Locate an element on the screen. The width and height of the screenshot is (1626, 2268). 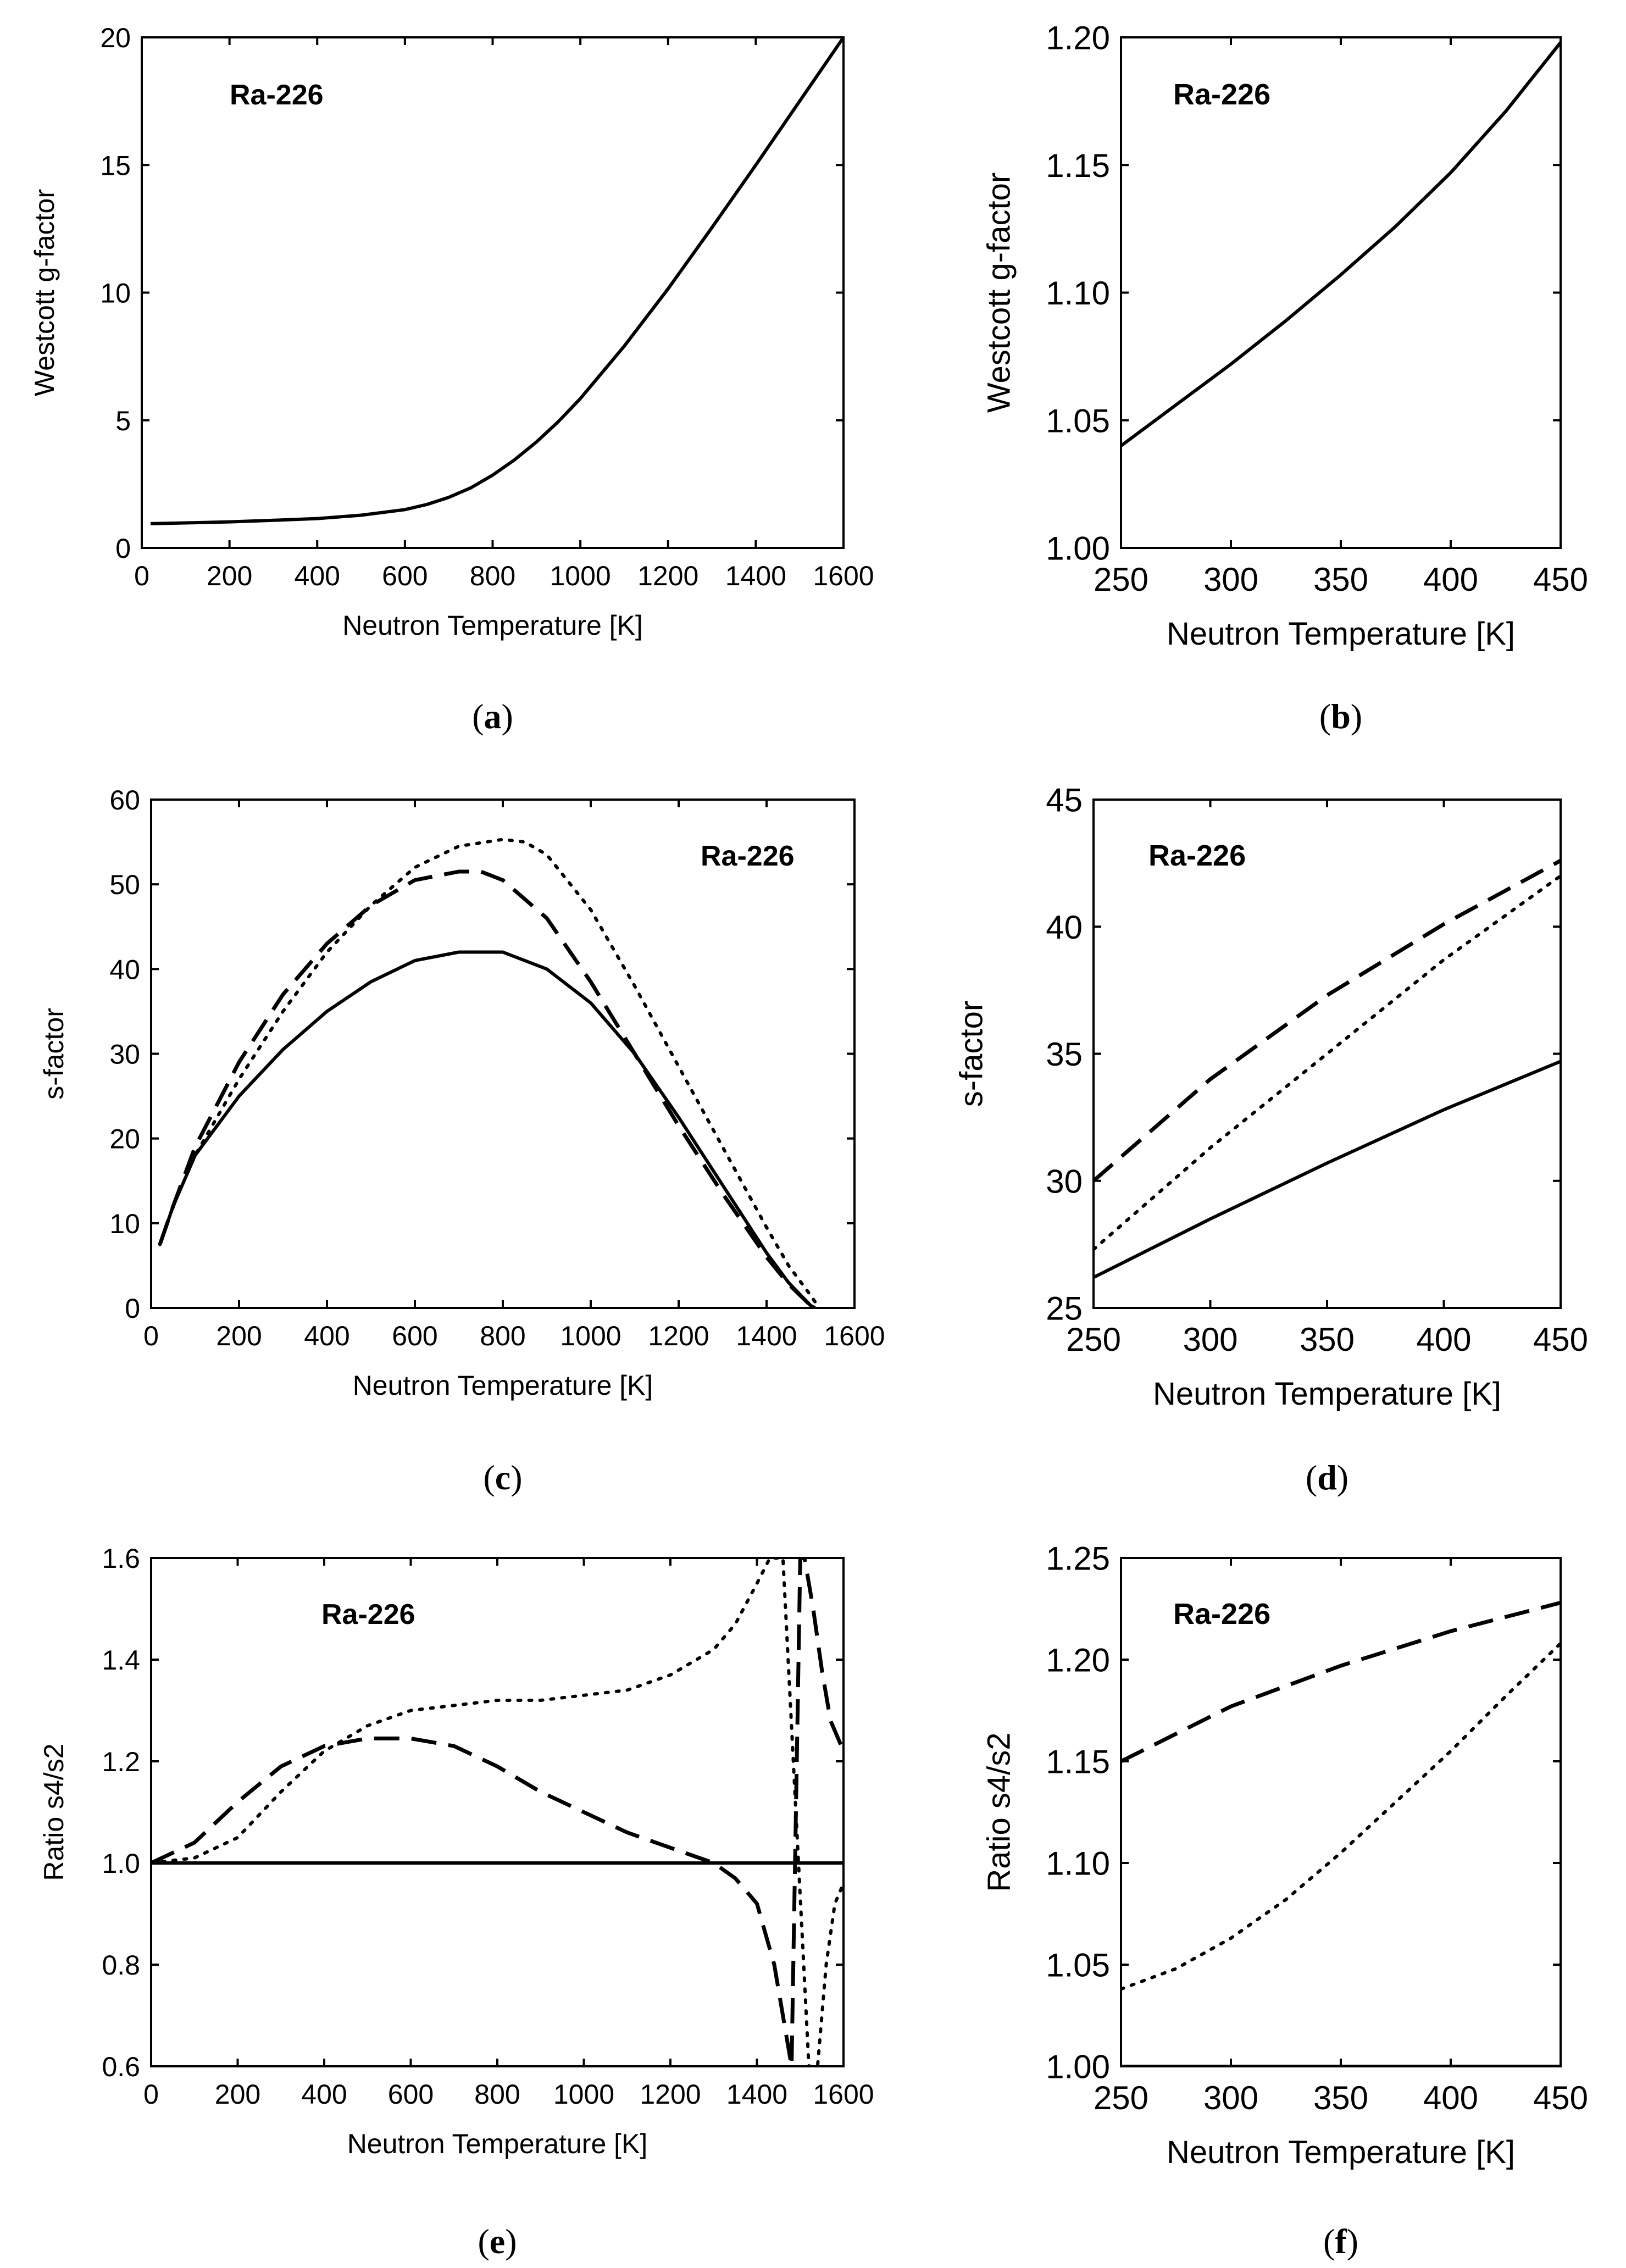
panel-caption-letter: a is located at coordinates (493, 716).